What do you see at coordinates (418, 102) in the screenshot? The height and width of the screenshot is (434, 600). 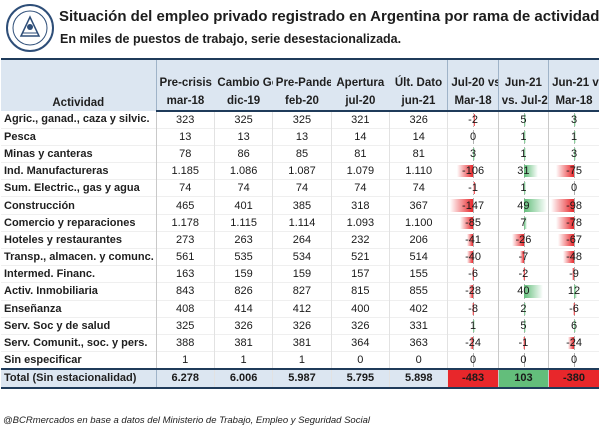 I see `column-date: jun-21` at bounding box center [418, 102].